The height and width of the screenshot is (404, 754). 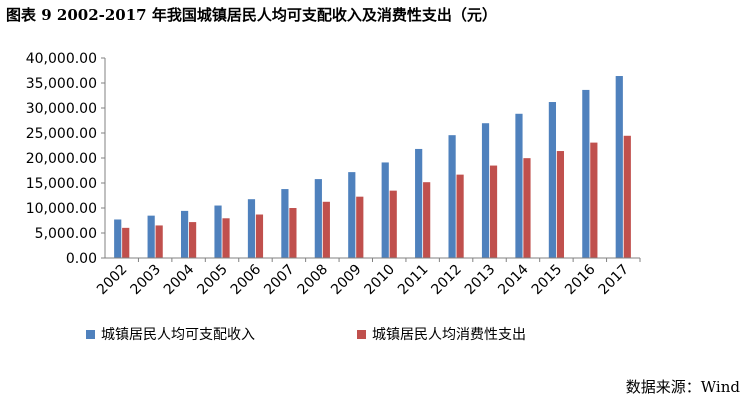 What do you see at coordinates (61, 184) in the screenshot?
I see `y-tick-label: 15,000.00` at bounding box center [61, 184].